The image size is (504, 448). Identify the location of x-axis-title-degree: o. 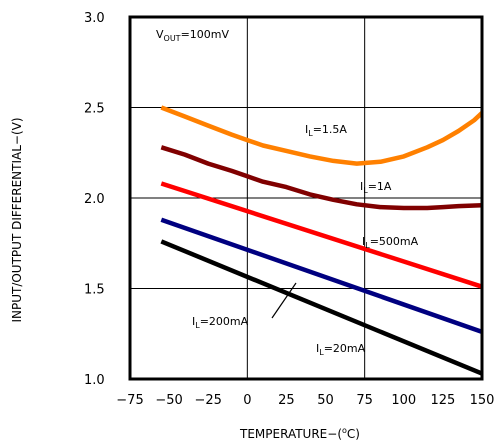
(344, 430).